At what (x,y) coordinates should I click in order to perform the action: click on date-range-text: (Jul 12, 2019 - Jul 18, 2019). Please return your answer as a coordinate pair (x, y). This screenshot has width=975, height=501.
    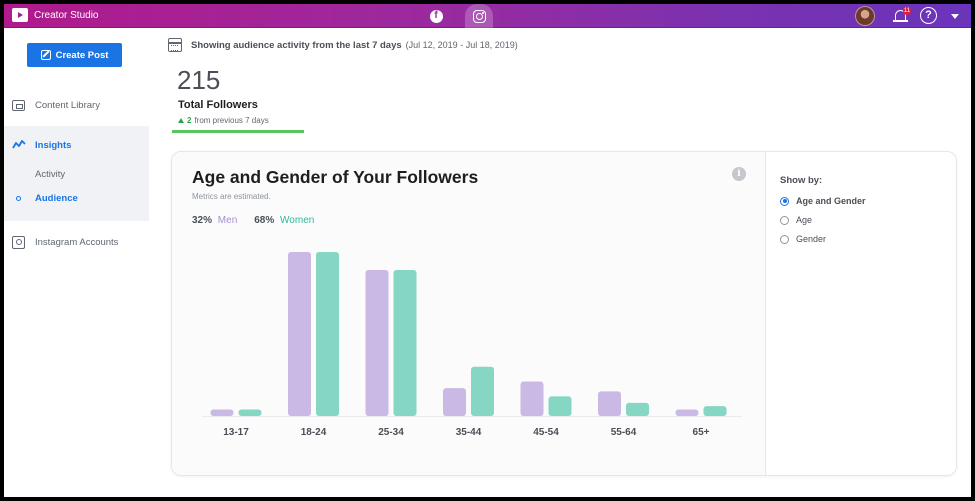
    Looking at the image, I should click on (461, 45).